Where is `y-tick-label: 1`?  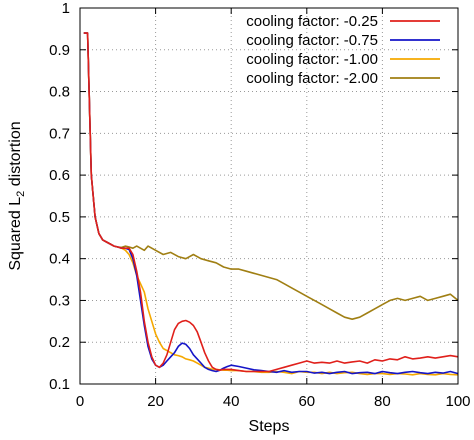 y-tick-label: 1 is located at coordinates (66, 8).